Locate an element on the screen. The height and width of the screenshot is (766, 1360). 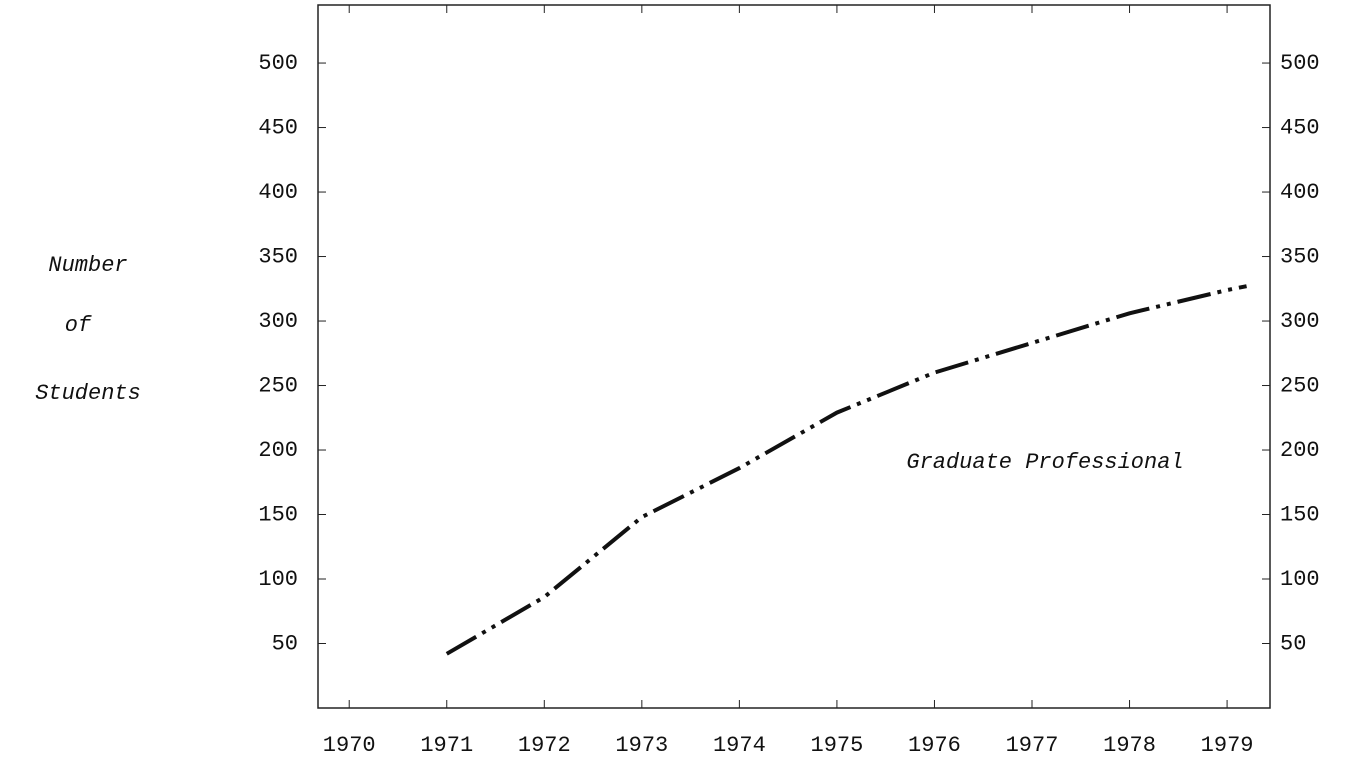
annotation: Graduate Professional is located at coordinates (1044, 462).